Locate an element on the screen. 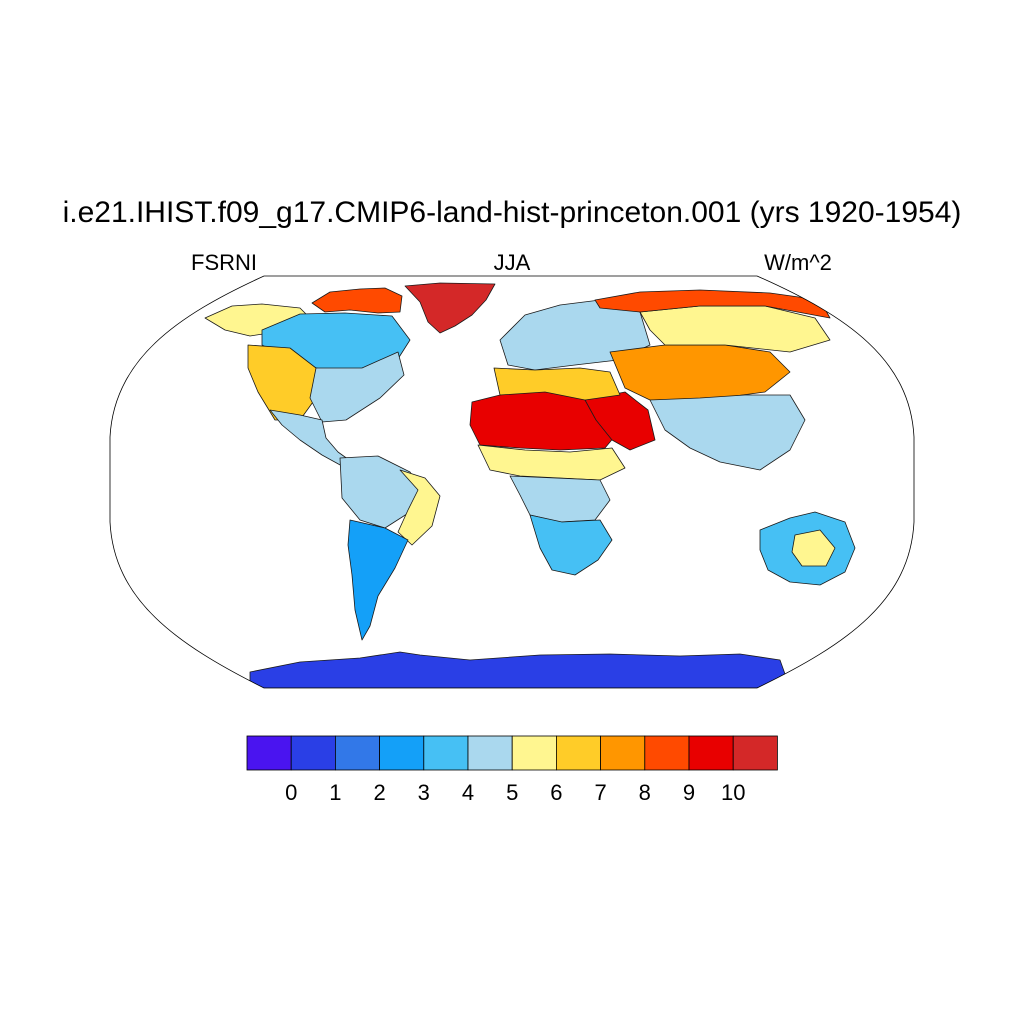  colorbar-tick-label: 4 is located at coordinates (468, 792).